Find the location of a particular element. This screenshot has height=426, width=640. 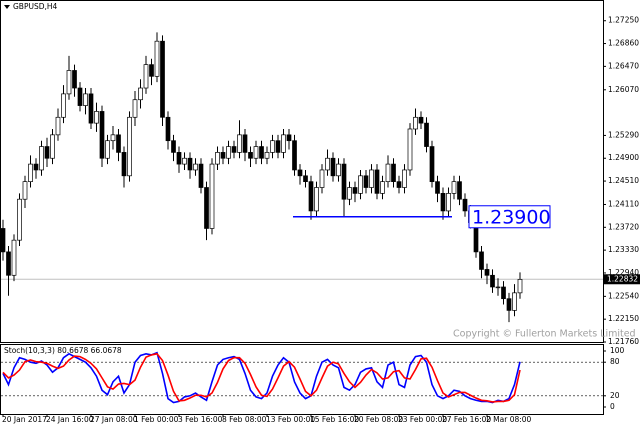

y-tick-label: 1.24110 is located at coordinates (623, 203).